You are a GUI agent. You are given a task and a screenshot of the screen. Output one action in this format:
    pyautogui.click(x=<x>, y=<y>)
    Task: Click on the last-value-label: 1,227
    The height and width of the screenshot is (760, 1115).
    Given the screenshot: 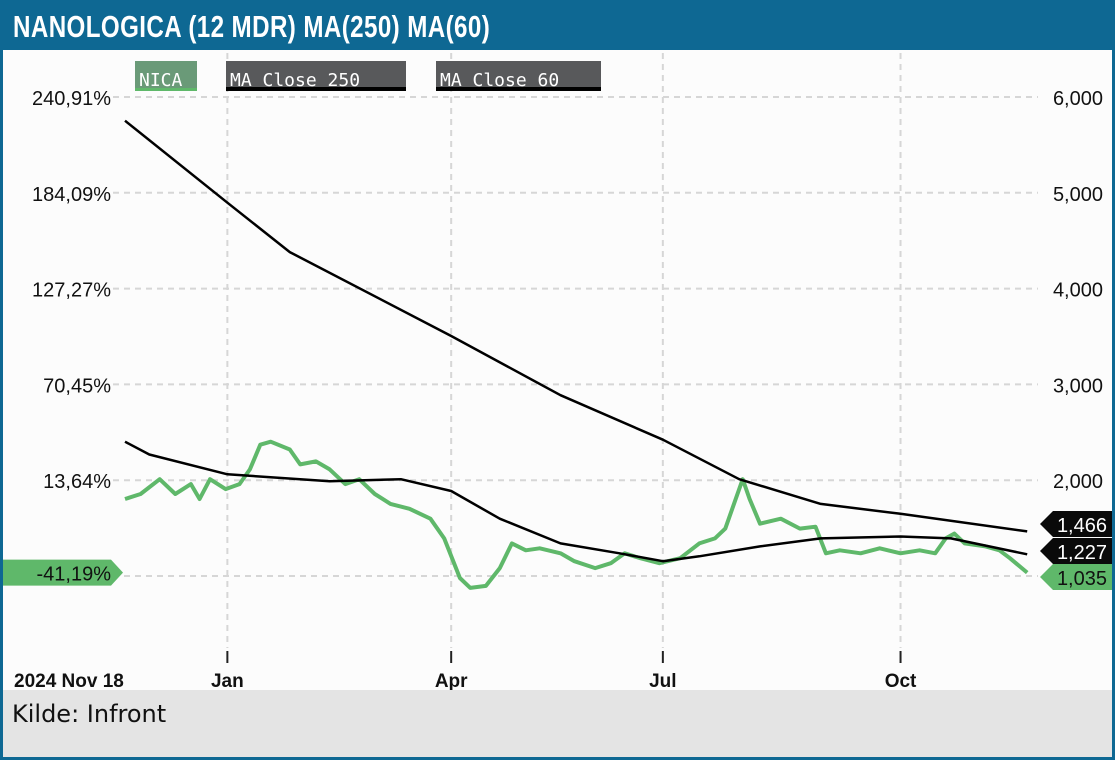 What is the action you would take?
    pyautogui.click(x=1082, y=553)
    